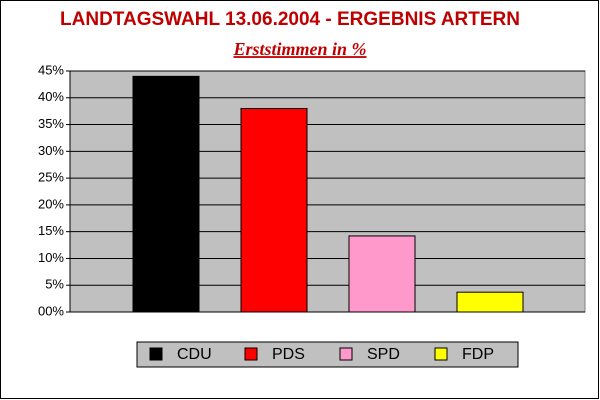 Image resolution: width=600 pixels, height=400 pixels. Describe the element at coordinates (478, 354) in the screenshot. I see `legend-label: FDP` at that location.